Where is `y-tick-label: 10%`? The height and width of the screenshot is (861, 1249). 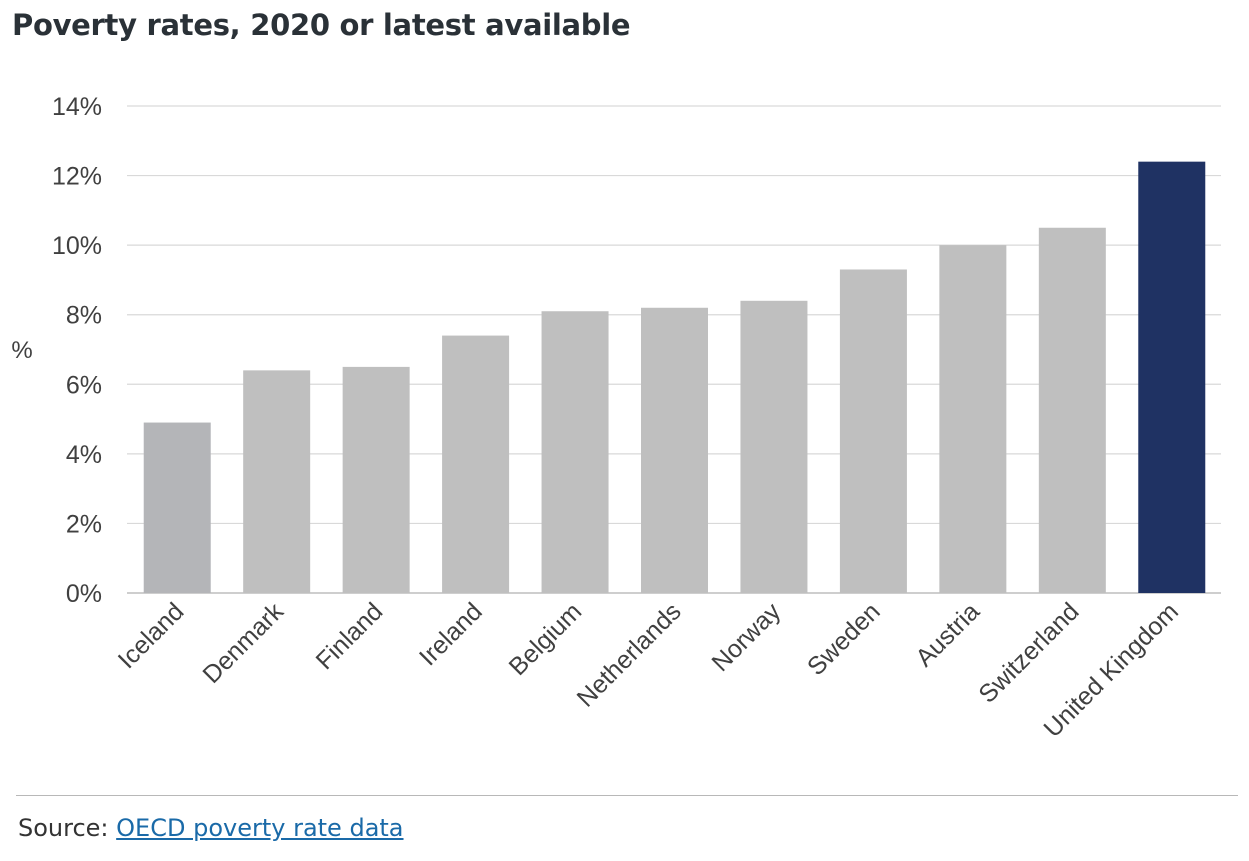 y-tick-label: 10% is located at coordinates (77, 246).